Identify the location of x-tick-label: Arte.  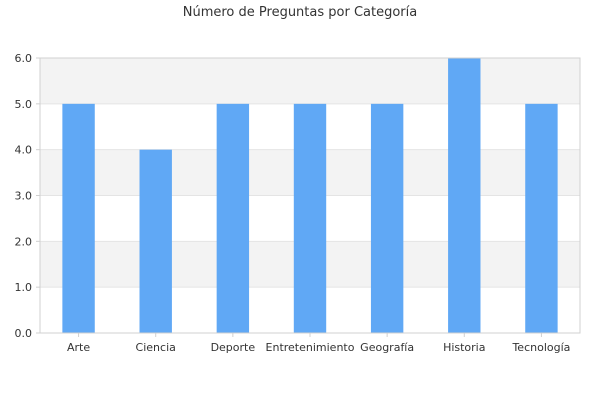
(78, 347).